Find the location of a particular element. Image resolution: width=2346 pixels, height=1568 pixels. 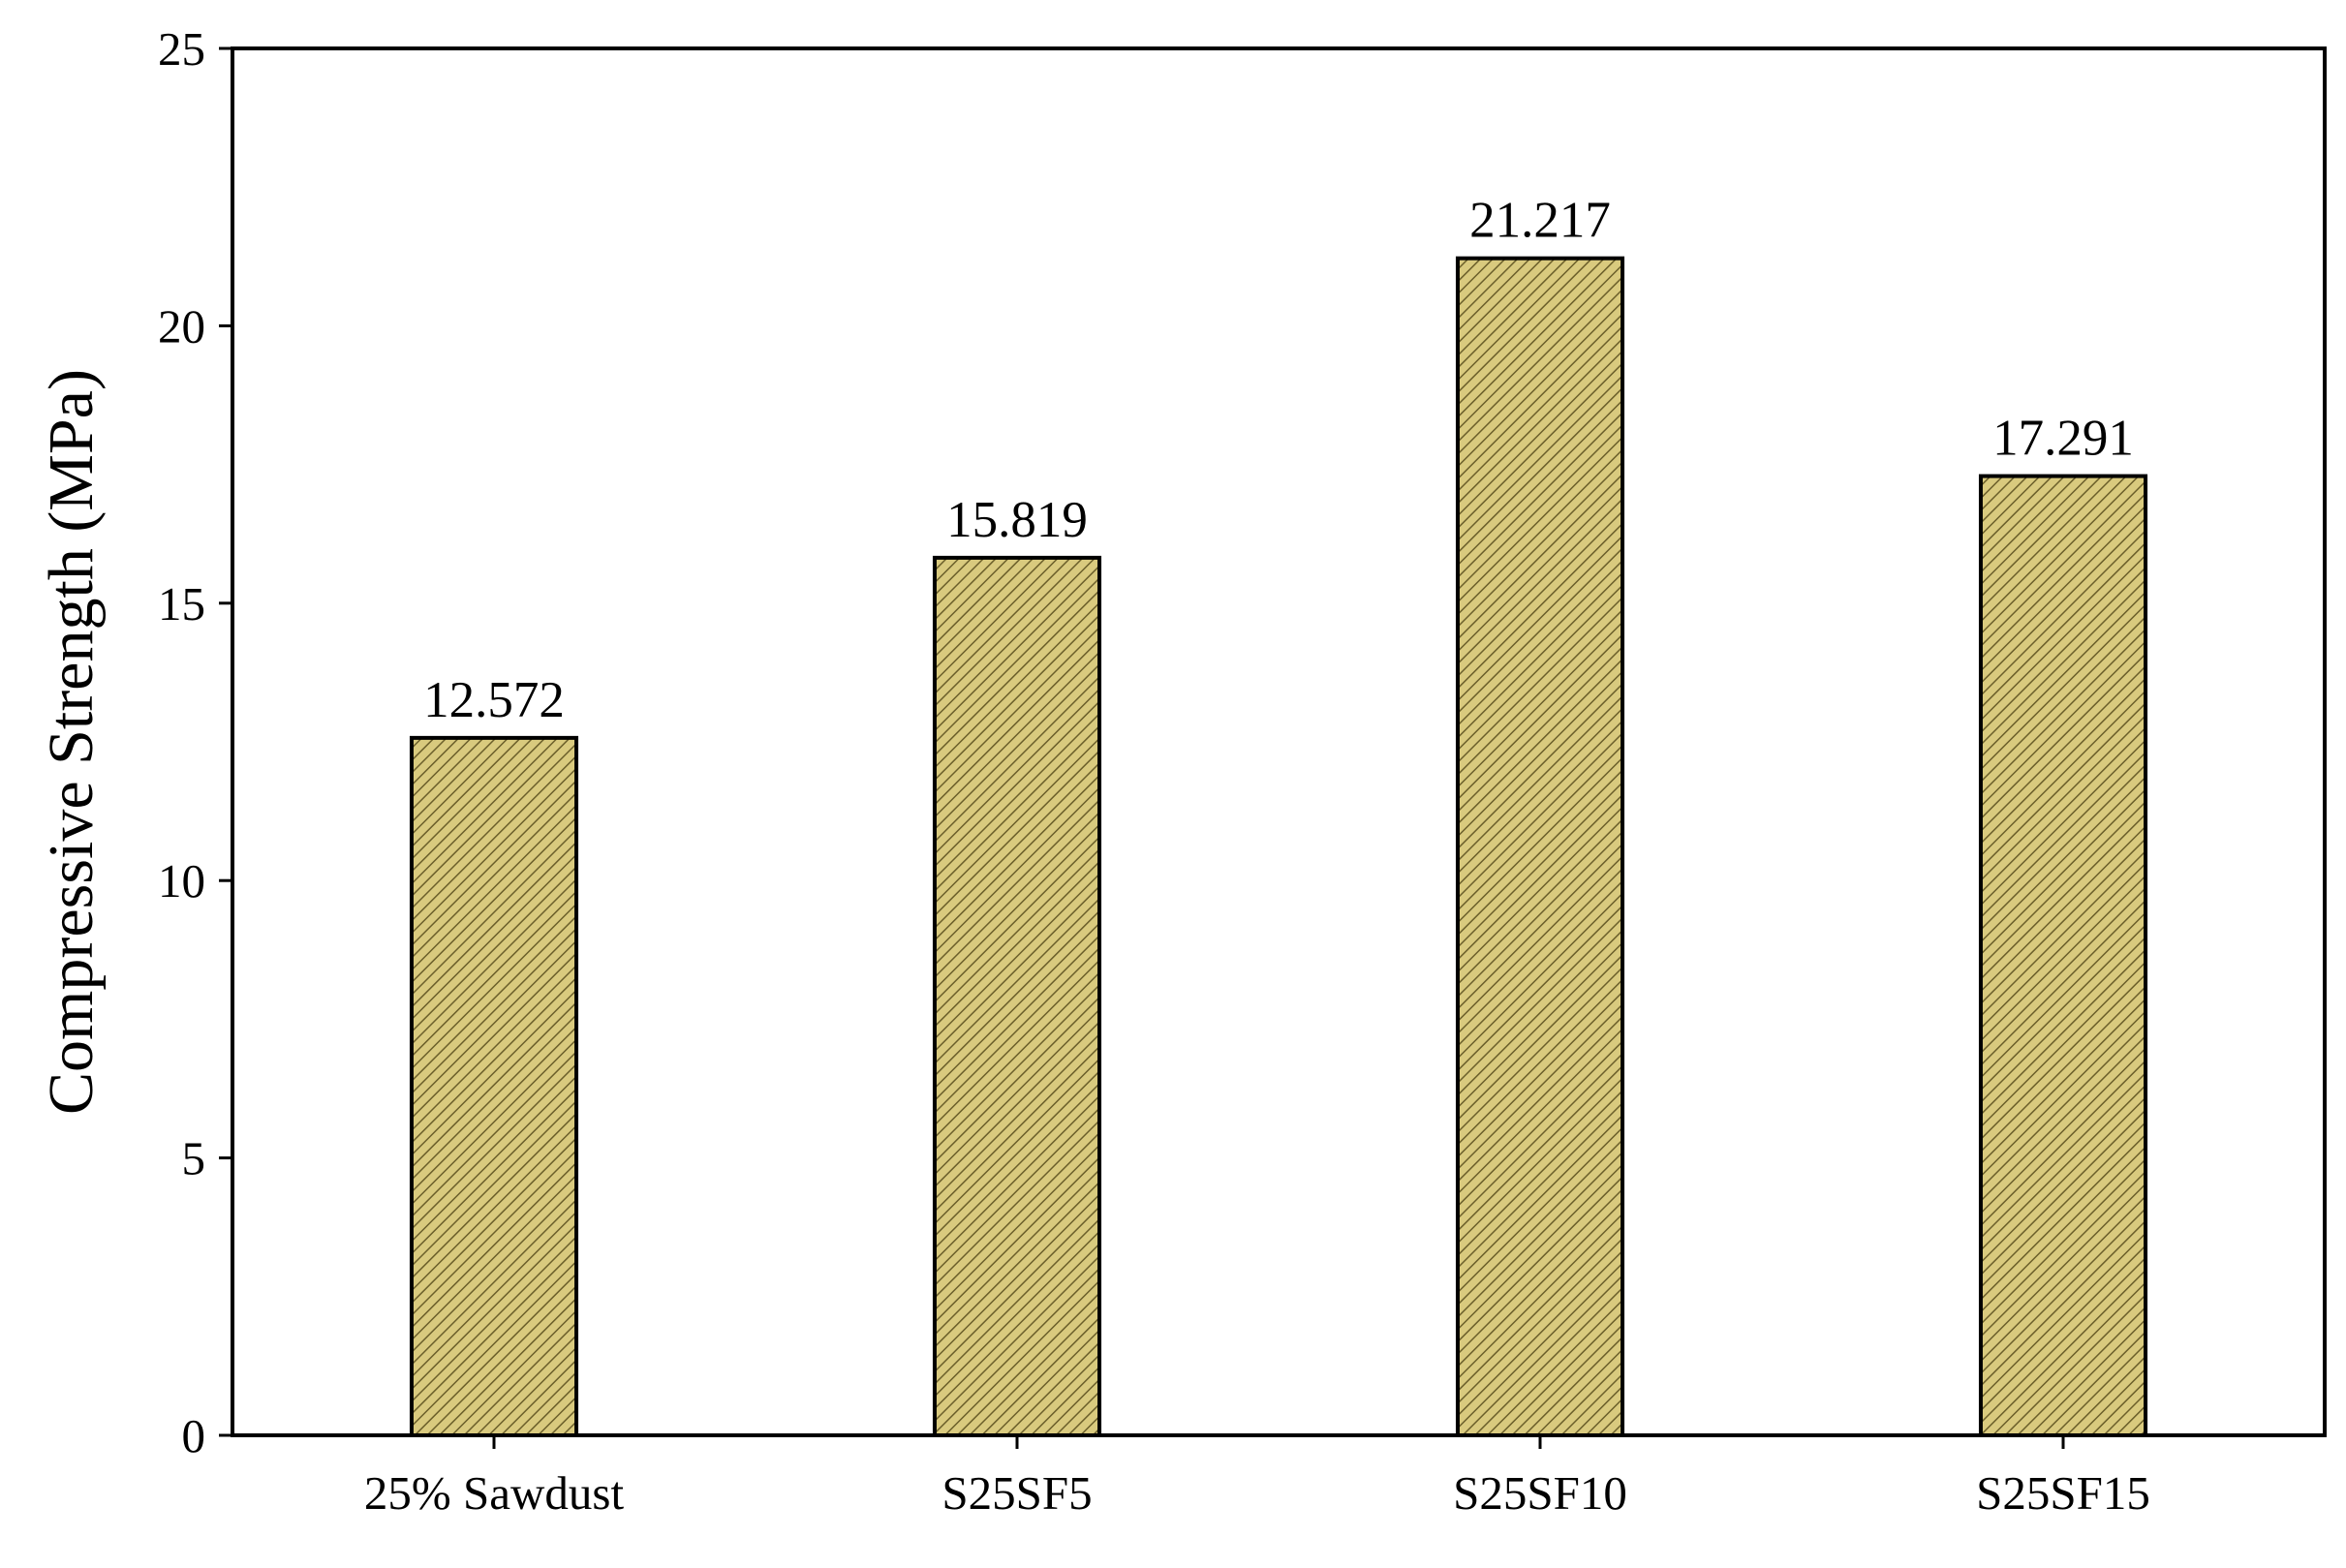

y-axis-title: Compressive Strength (MPa) is located at coordinates (71, 742).